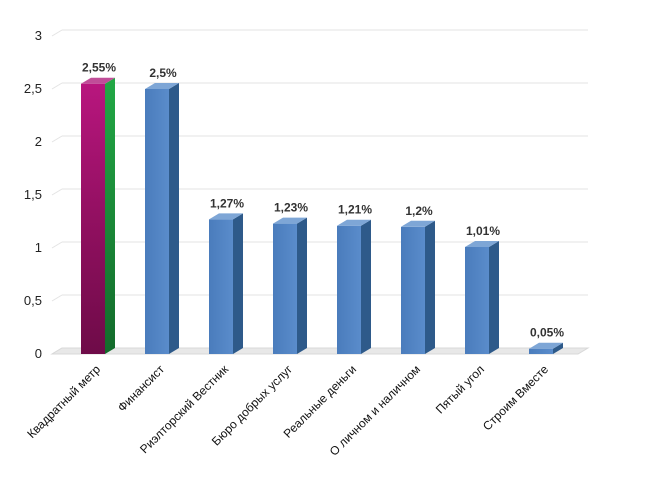  I want to click on category-label: Квадратный метр, so click(63, 401).